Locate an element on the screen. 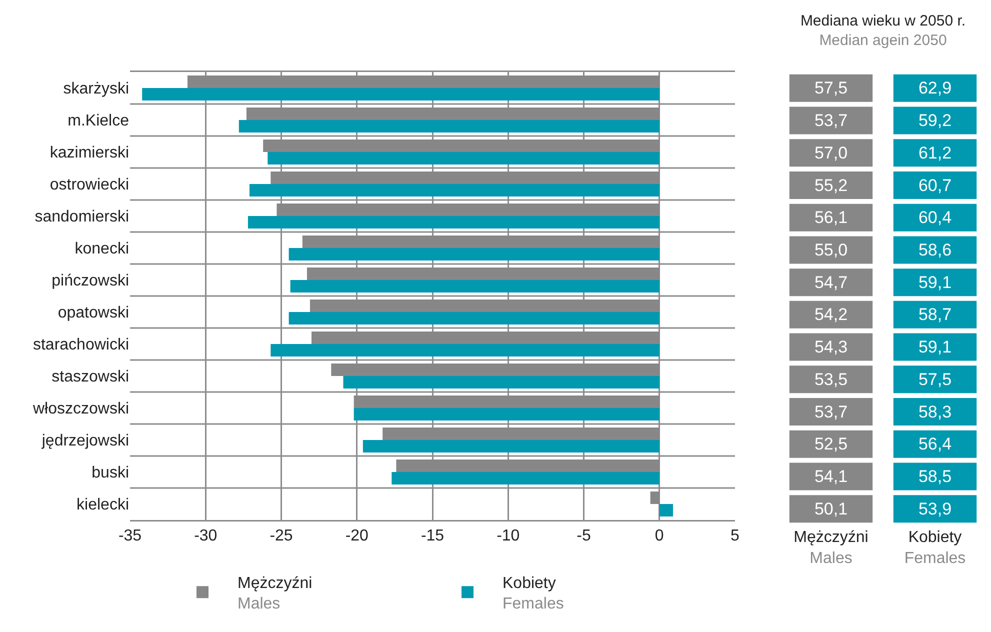  y-tick-label: włoszczowski is located at coordinates (80, 409).